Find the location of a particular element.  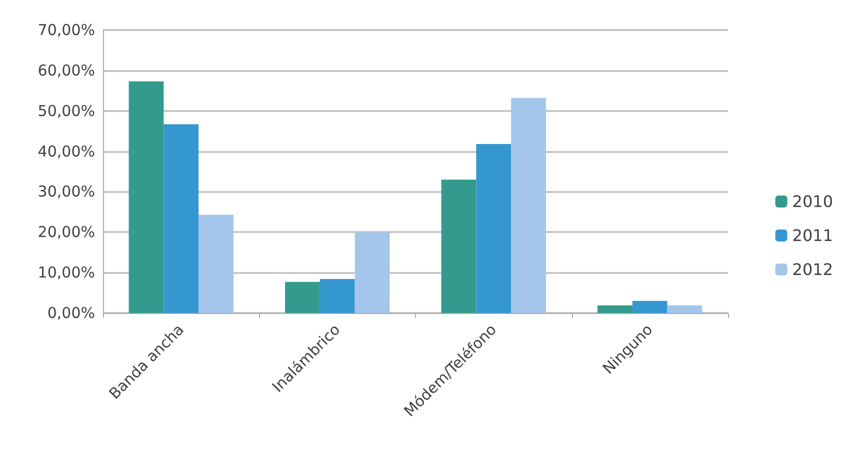

y-tick-label: 40,00% is located at coordinates (66, 151).